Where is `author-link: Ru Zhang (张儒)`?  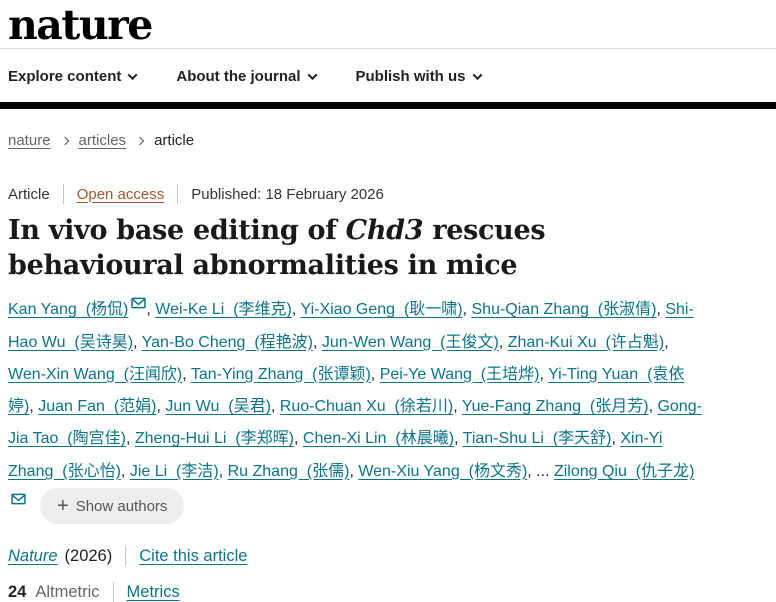
author-link: Ru Zhang (张儒) is located at coordinates (288, 471).